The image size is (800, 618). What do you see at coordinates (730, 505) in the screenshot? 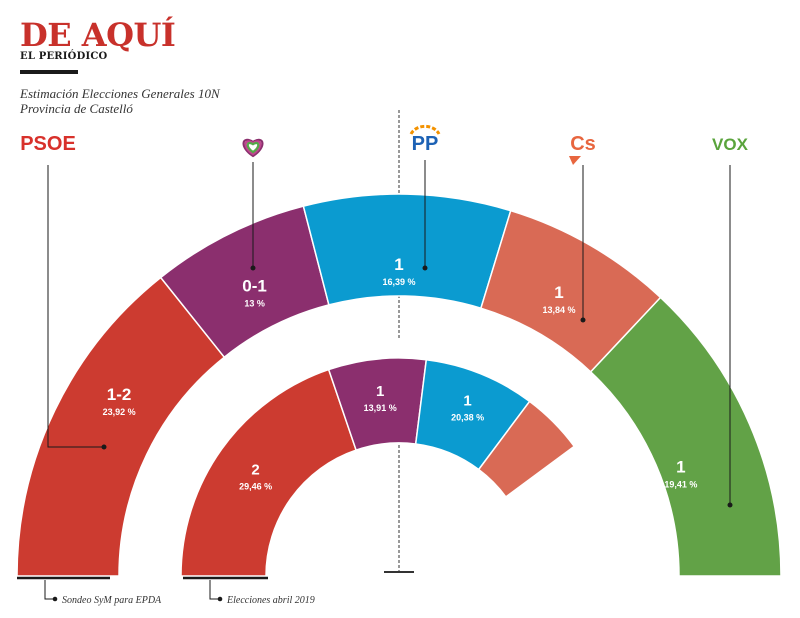
I see `leader-dot-vox` at bounding box center [730, 505].